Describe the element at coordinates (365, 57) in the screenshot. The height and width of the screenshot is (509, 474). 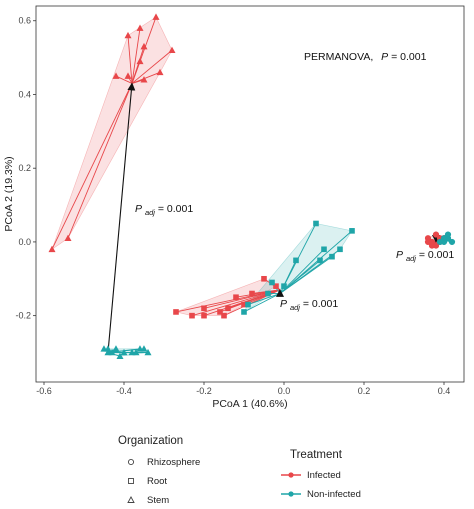
I see `permanova-annotation: PERMANOVA, P = 0.001` at that location.